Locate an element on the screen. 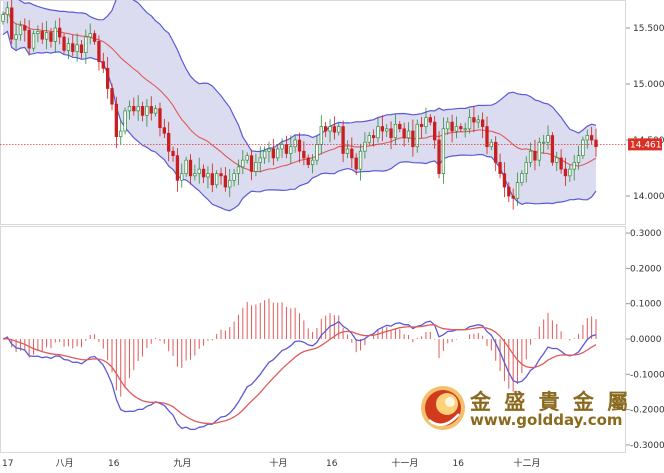 This screenshot has width=664, height=473. macd-axis-label: -0.3000 is located at coordinates (647, 446).